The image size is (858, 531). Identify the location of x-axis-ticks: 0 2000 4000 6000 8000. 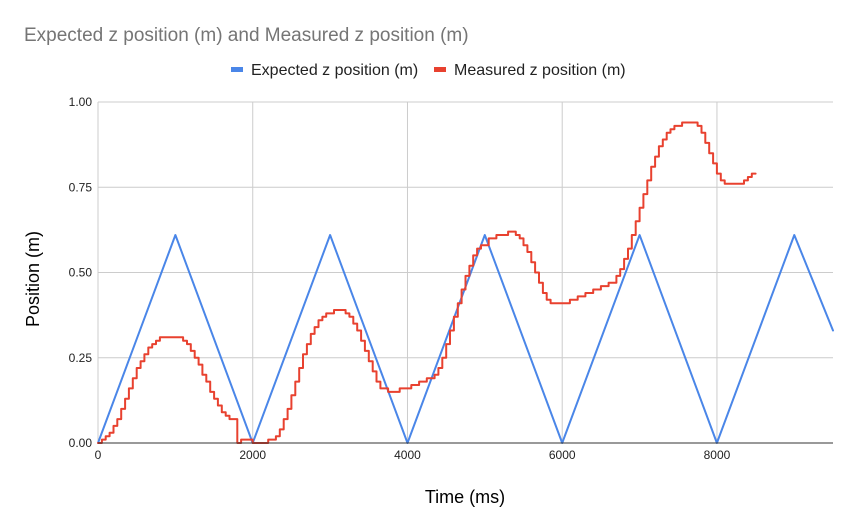
(413, 455).